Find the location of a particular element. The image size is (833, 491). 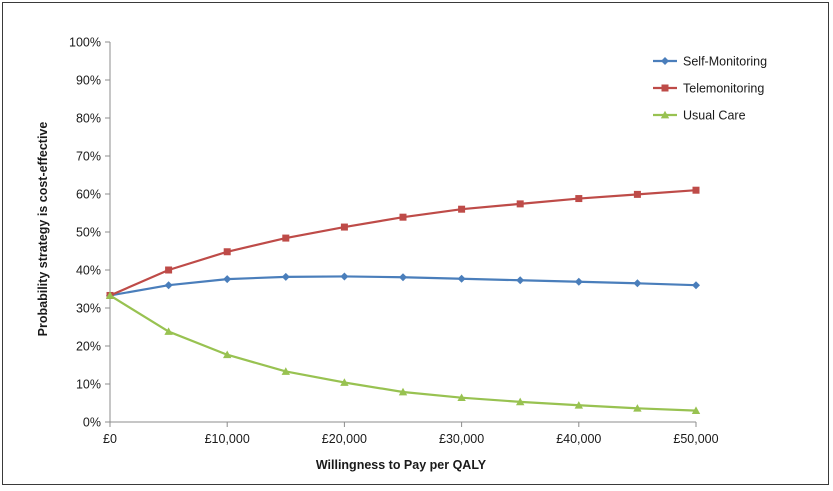

y-tick-label: 90% is located at coordinates (88, 81).